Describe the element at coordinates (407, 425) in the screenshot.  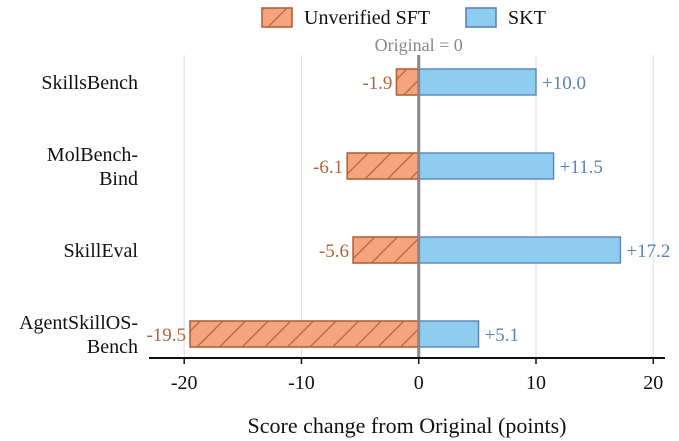
I see `x-axis-title: Score change from Original (points)` at that location.